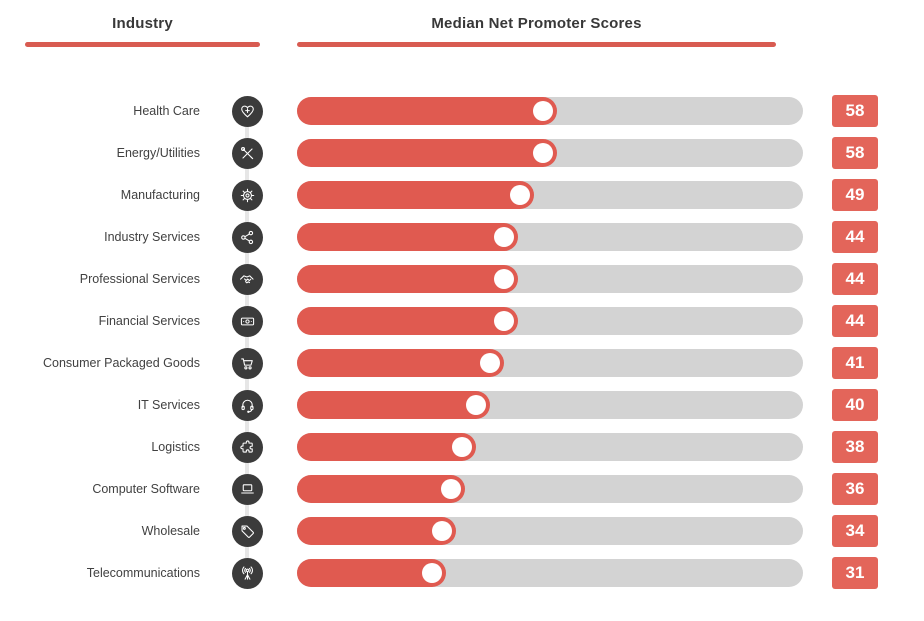 The height and width of the screenshot is (621, 924). I want to click on industry-label: Industry Services, so click(152, 237).